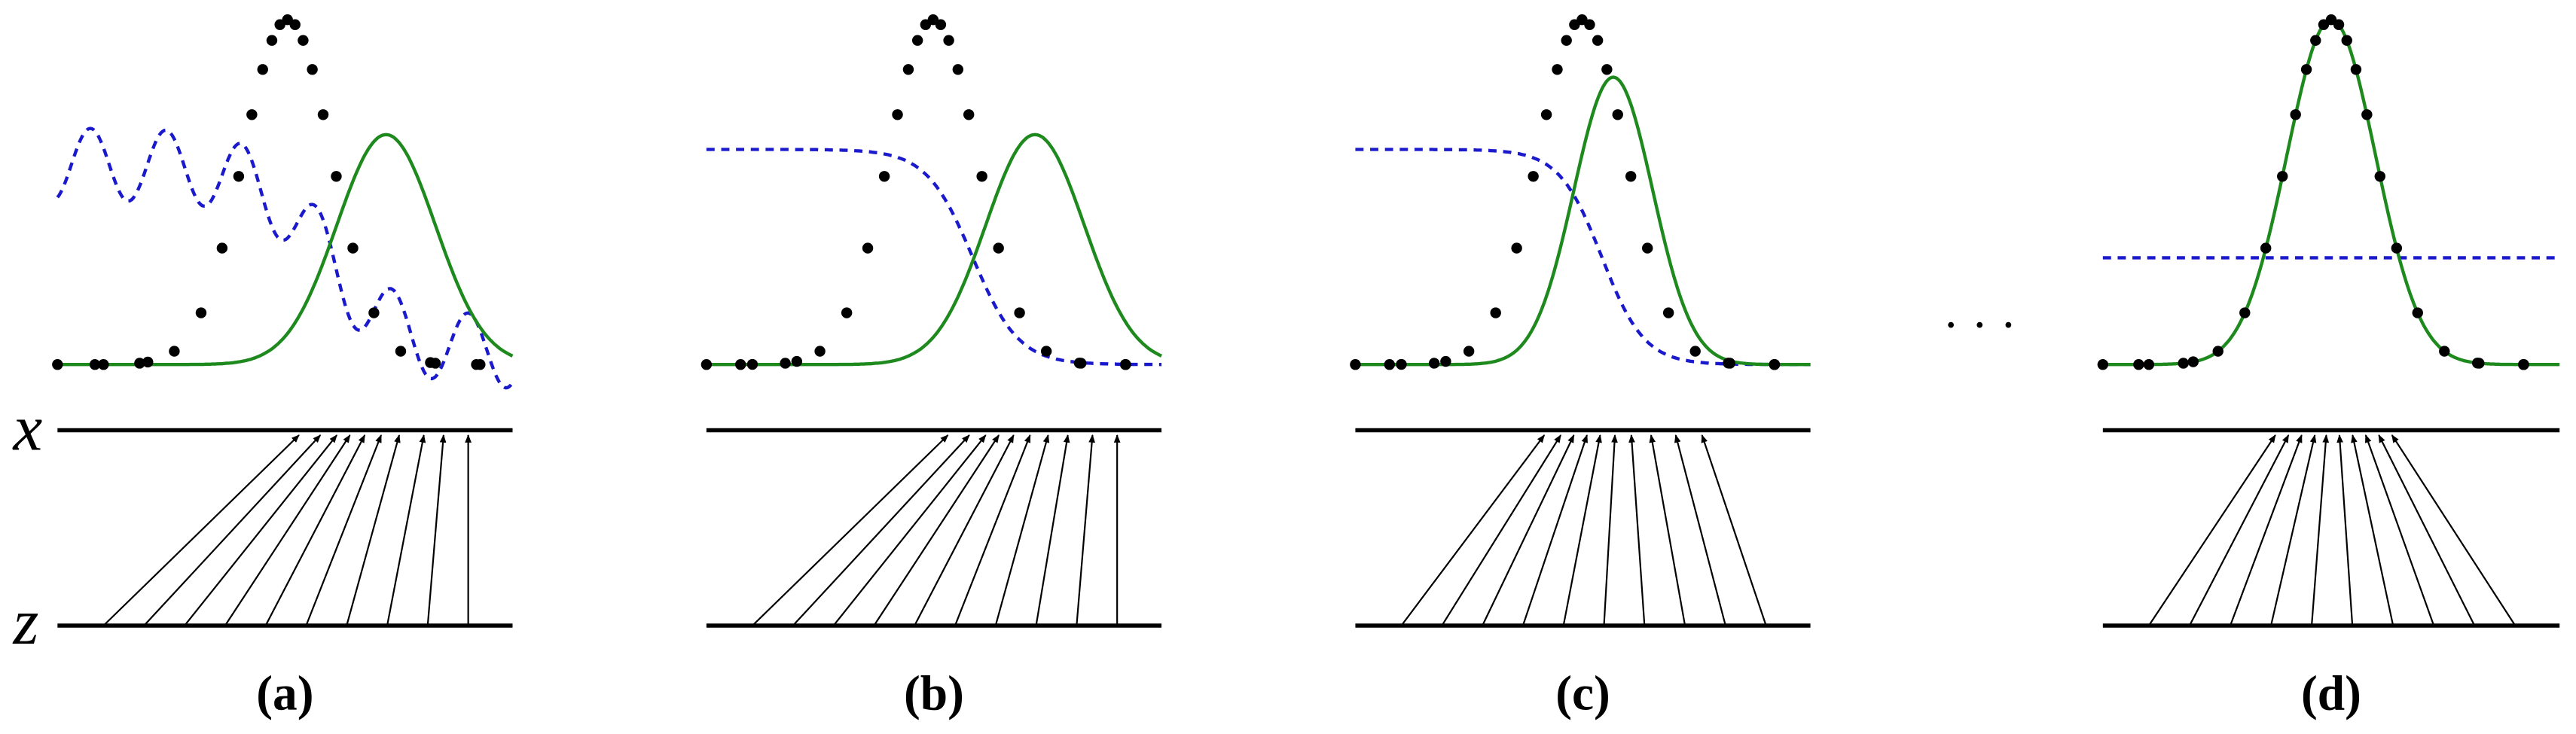 Image resolution: width=2576 pixels, height=734 pixels. I want to click on panel-label: (b), so click(934, 693).